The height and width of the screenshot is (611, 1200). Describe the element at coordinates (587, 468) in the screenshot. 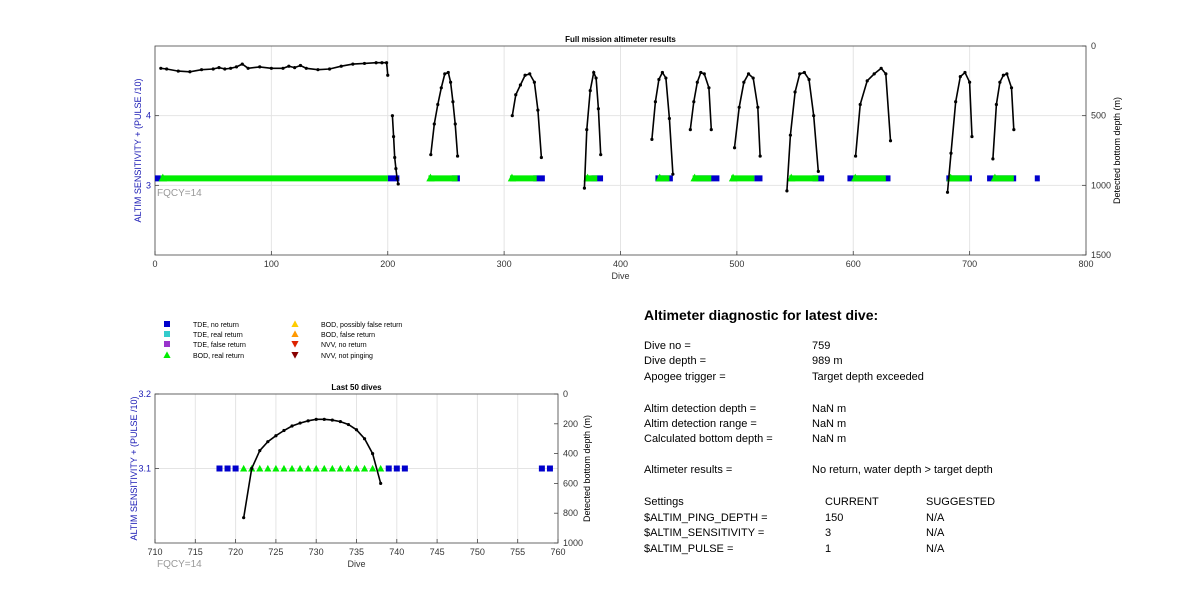

I see `y-right-axis-label: Detected bottom depth (m)` at that location.